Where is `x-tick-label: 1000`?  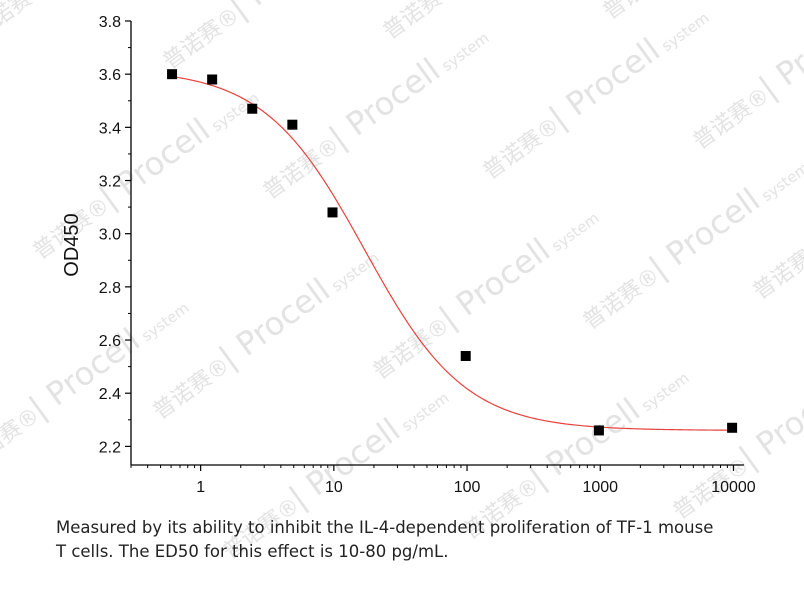
x-tick-label: 1000 is located at coordinates (600, 487).